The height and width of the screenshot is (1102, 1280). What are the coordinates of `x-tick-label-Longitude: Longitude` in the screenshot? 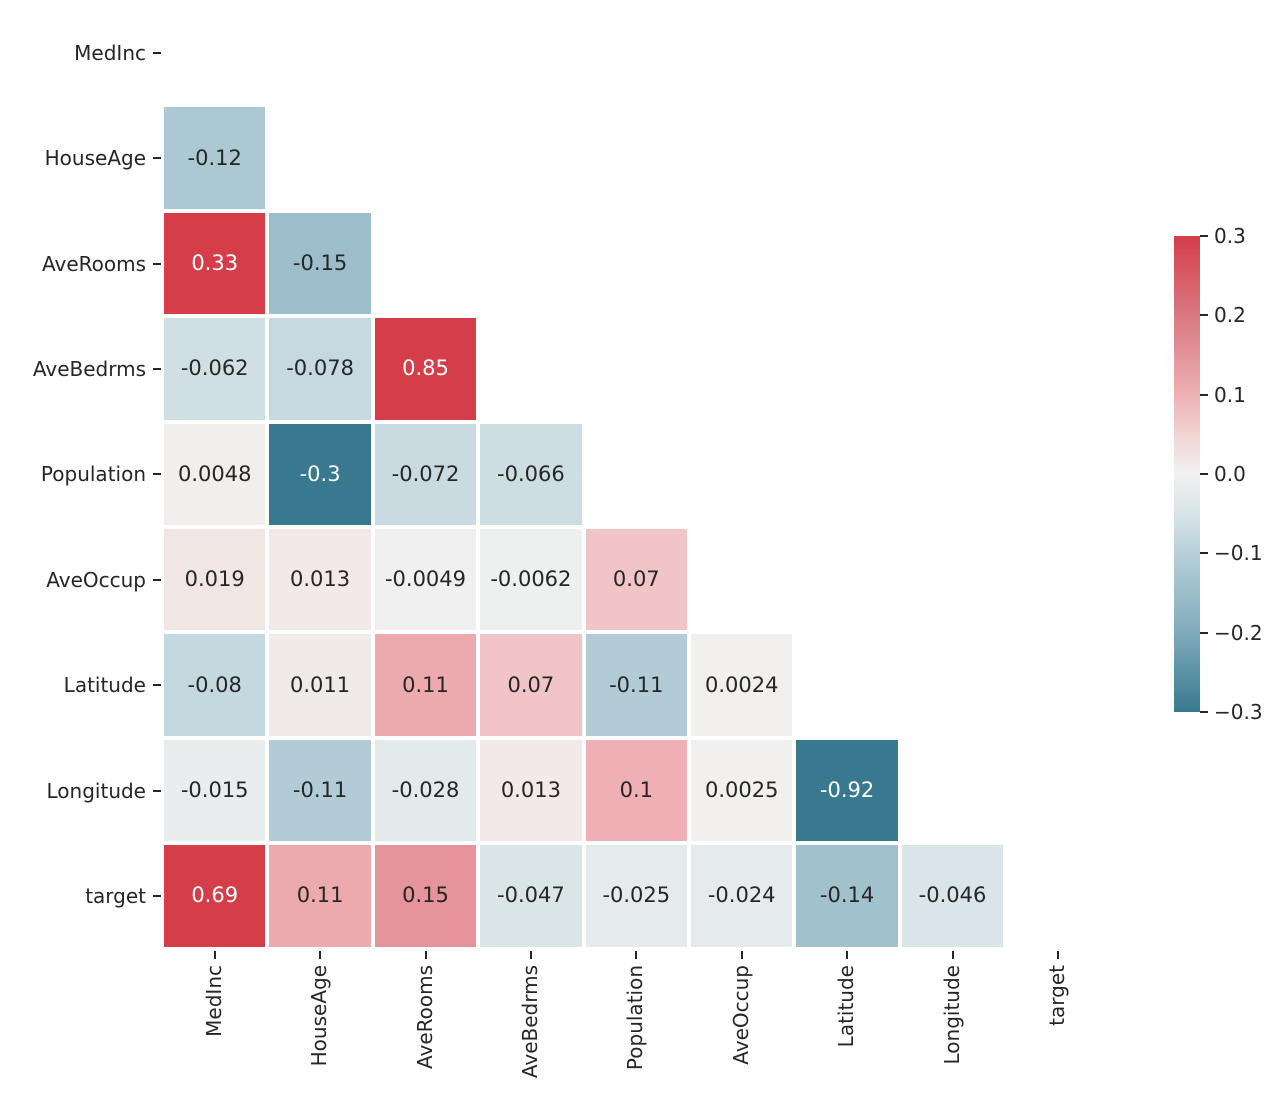 It's located at (951, 1014).